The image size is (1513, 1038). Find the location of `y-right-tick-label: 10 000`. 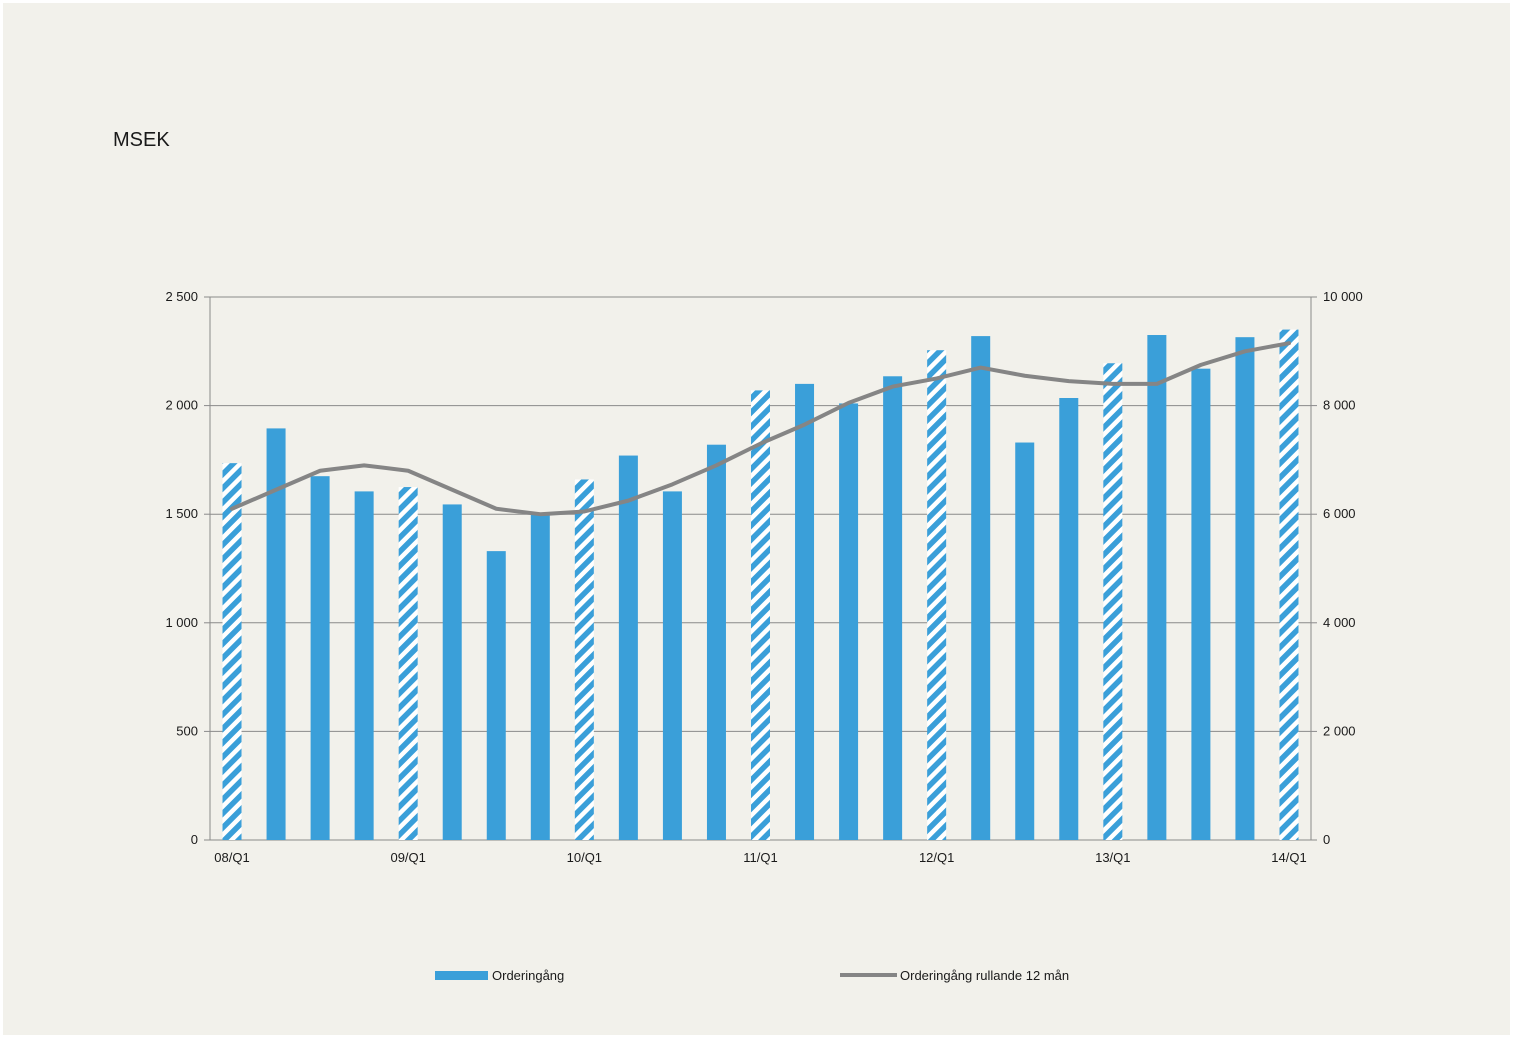

y-right-tick-label: 10 000 is located at coordinates (1343, 296).